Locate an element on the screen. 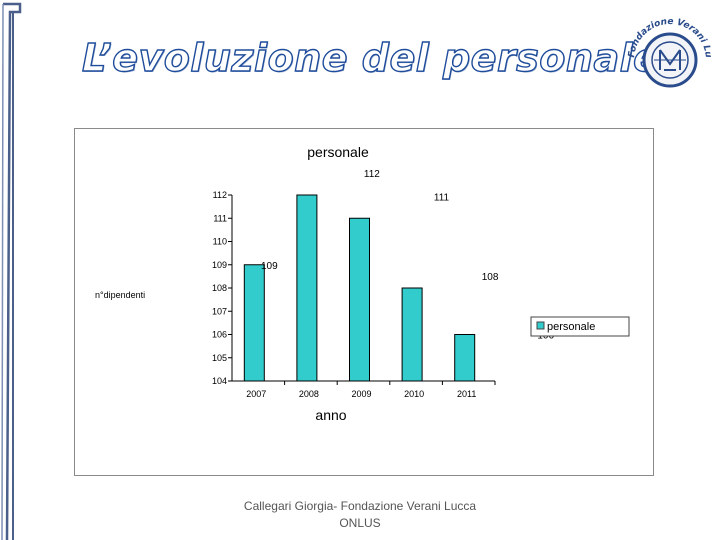 The width and height of the screenshot is (720, 540). y-tick-label: 110 is located at coordinates (220, 242).